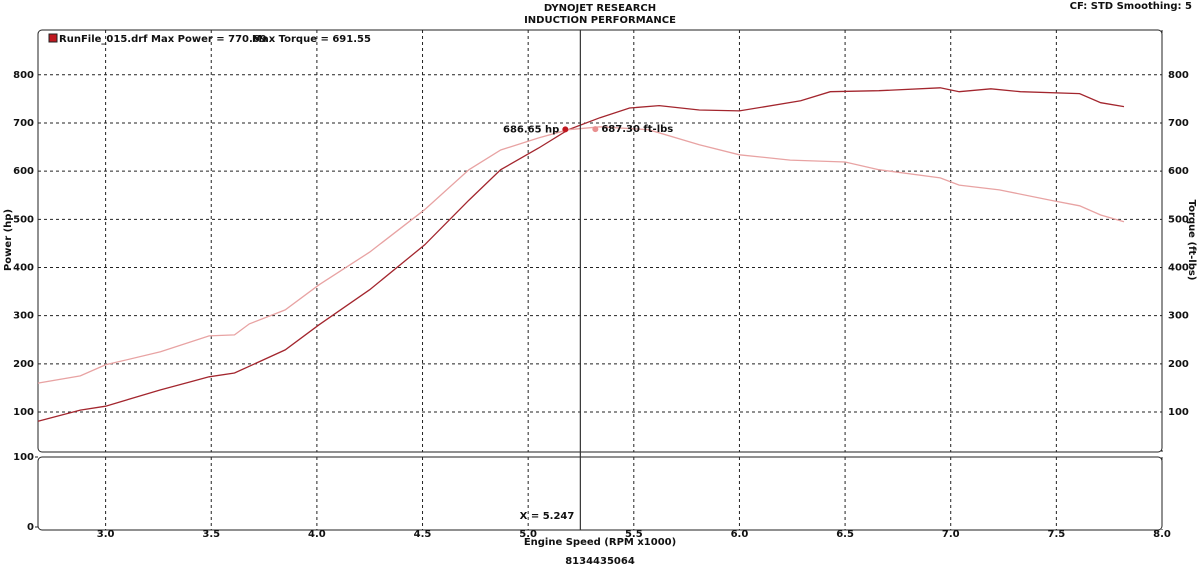 The width and height of the screenshot is (1200, 567). Describe the element at coordinates (211, 534) in the screenshot. I see `x-tick-label: 3.5` at that location.